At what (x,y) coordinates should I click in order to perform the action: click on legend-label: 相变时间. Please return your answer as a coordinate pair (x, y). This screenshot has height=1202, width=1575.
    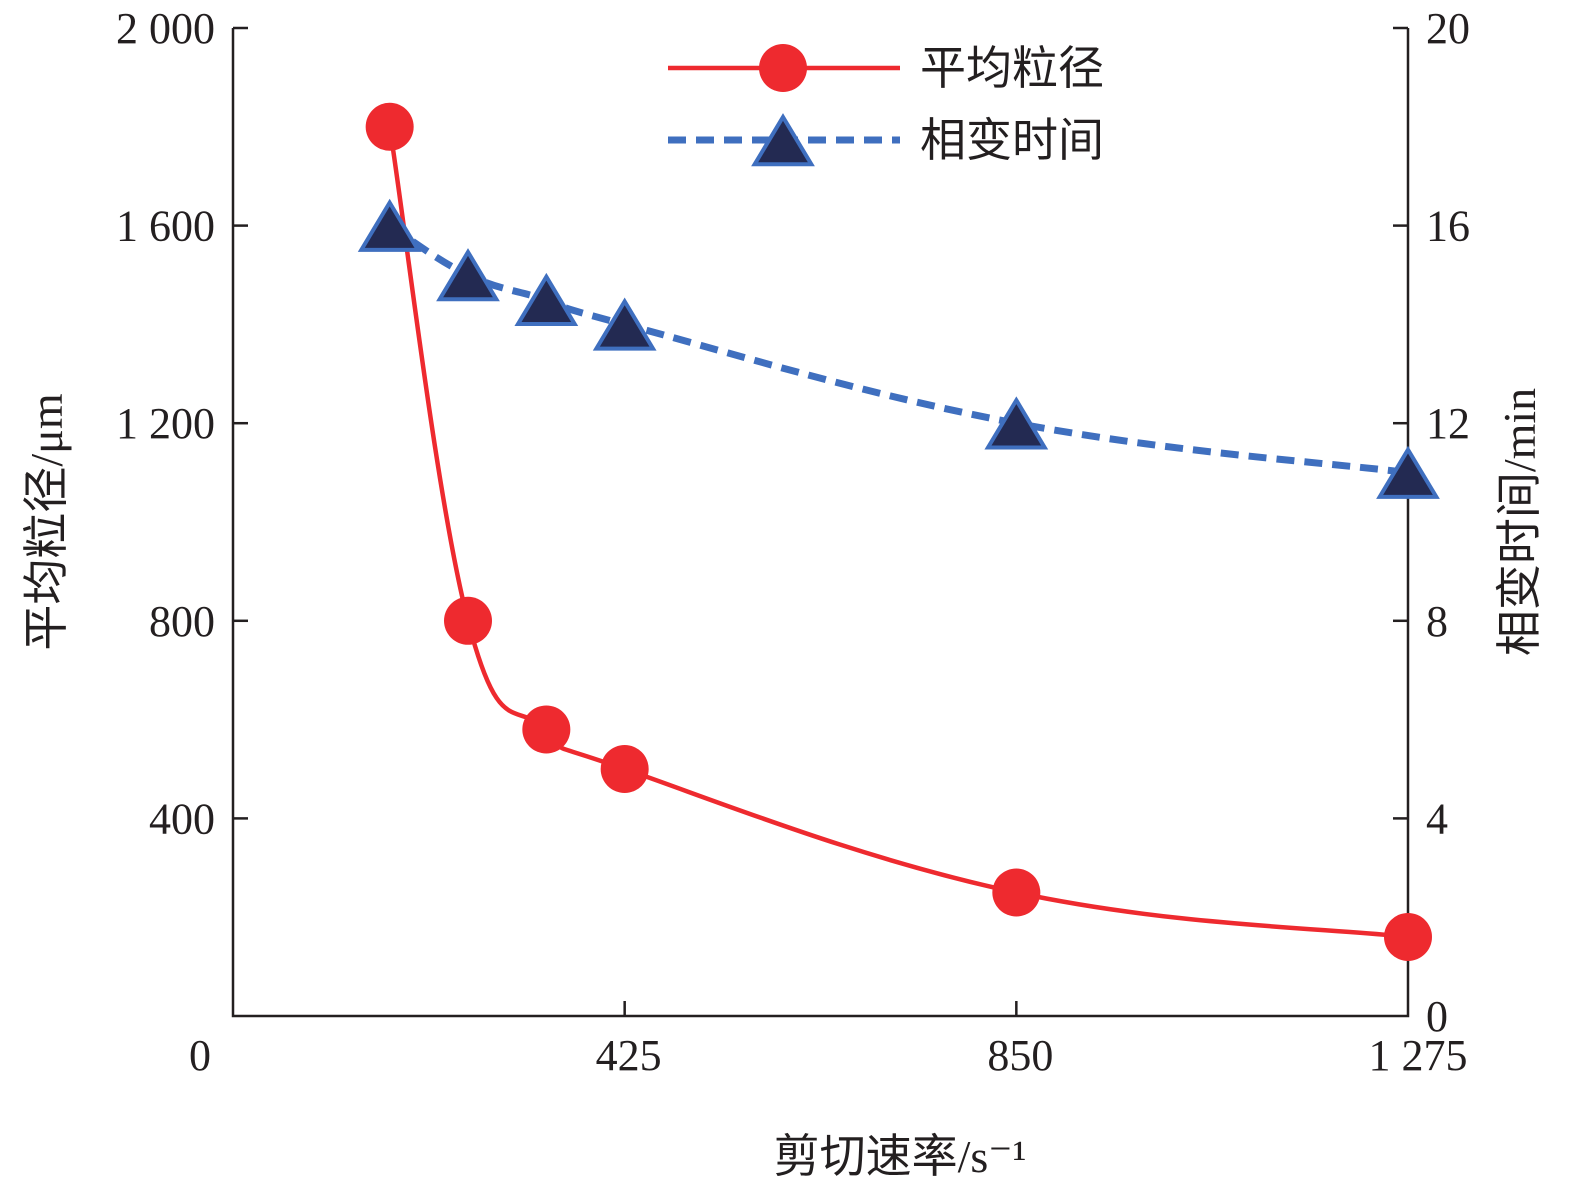
    Looking at the image, I should click on (1012, 140).